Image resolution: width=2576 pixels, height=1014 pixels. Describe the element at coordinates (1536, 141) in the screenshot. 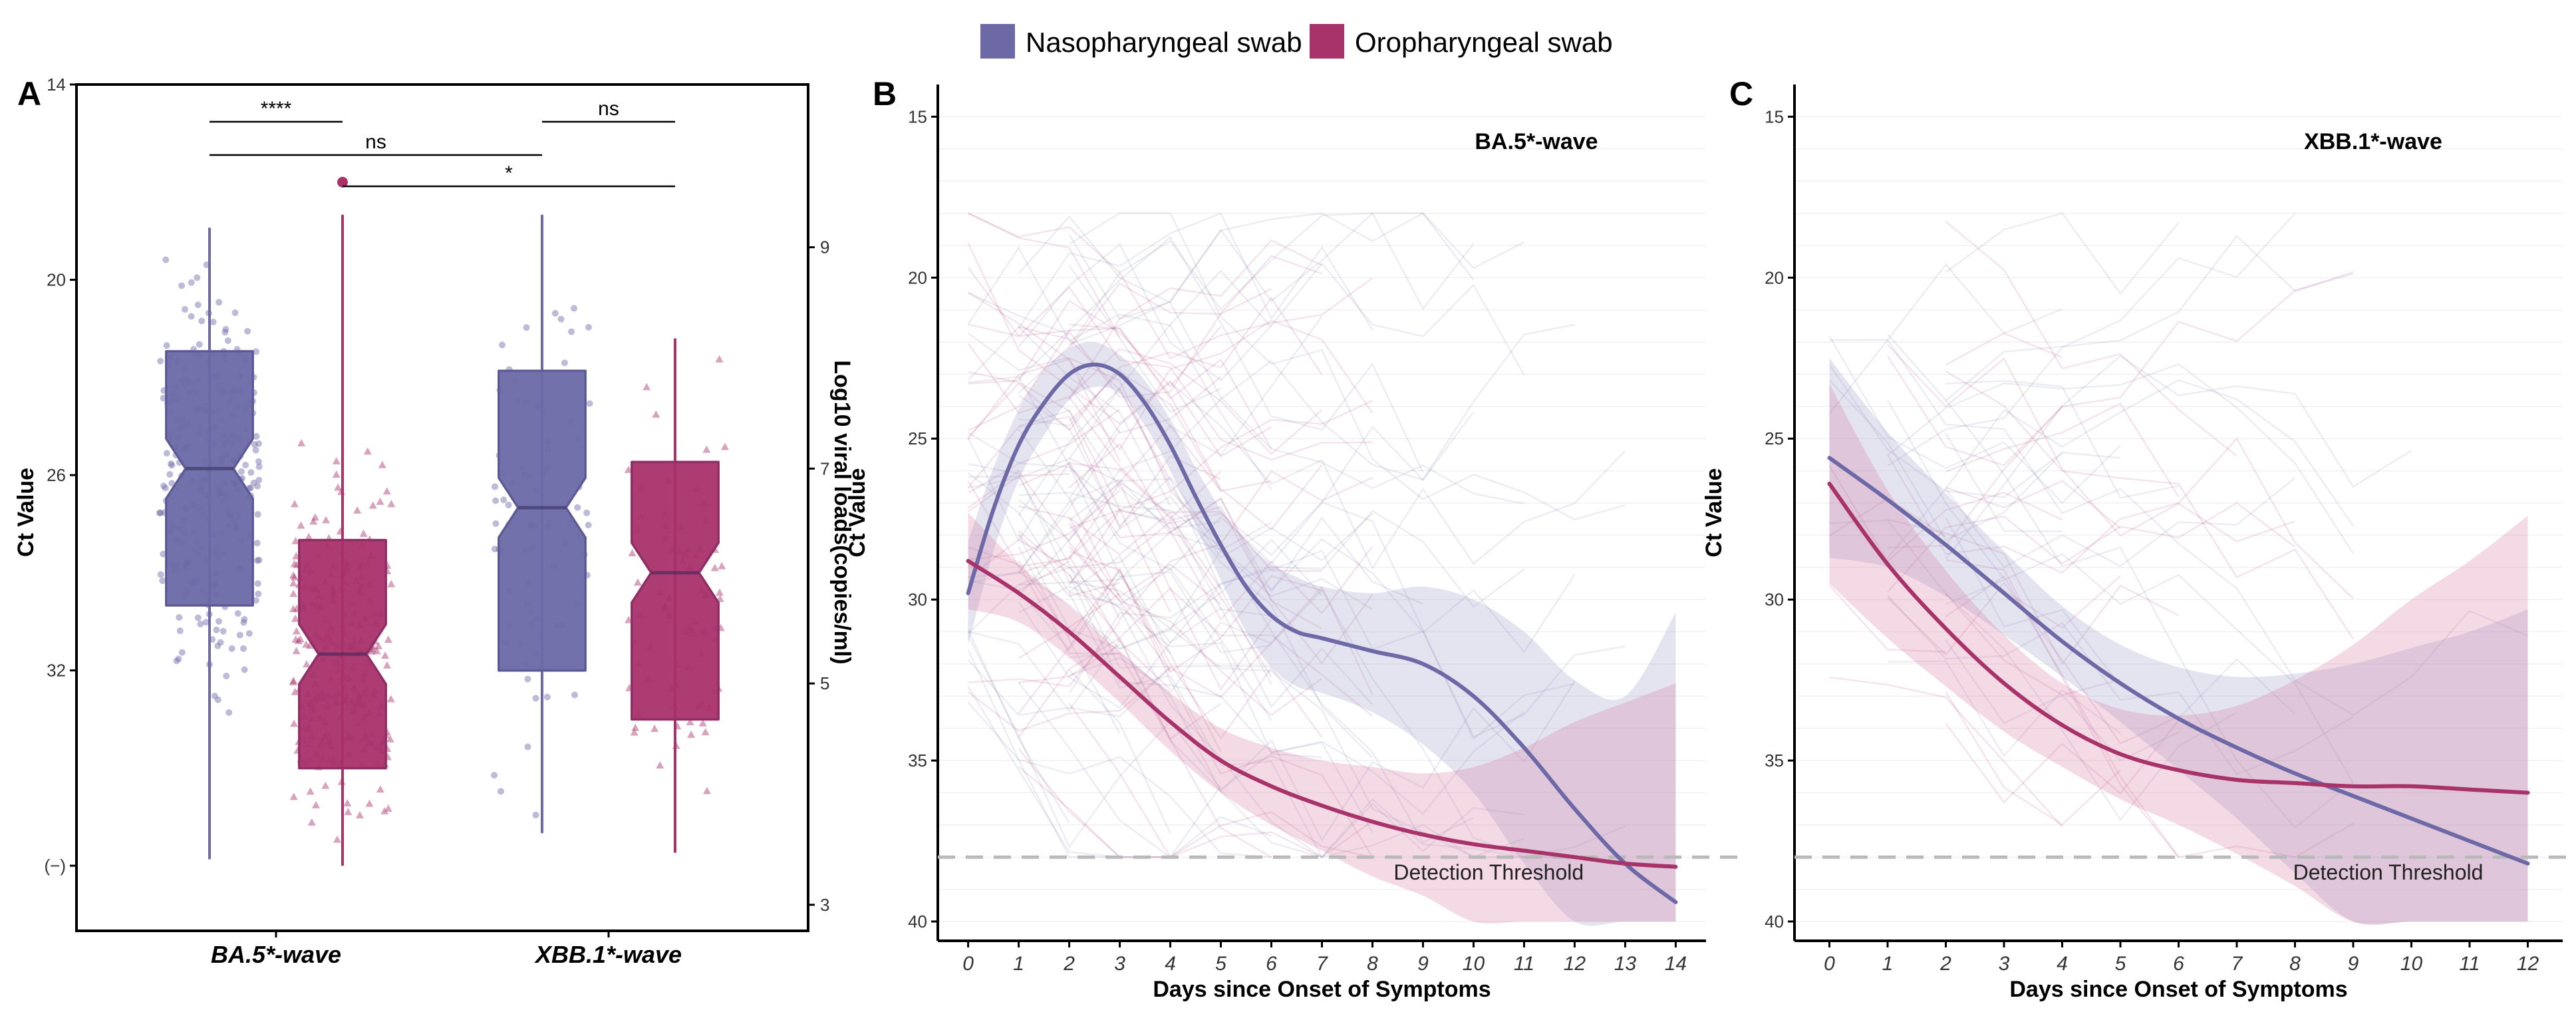

I see `panel-title: BA.5*-wave` at that location.